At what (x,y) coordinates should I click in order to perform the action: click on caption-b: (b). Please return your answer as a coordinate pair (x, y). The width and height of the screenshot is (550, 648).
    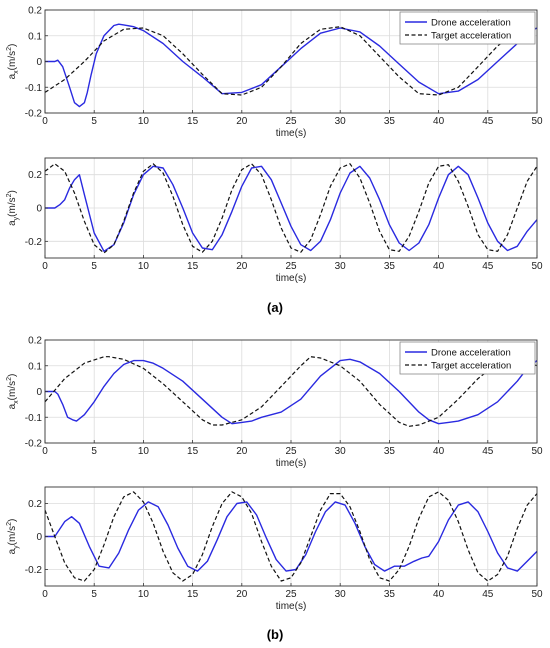
    Looking at the image, I should click on (275, 634).